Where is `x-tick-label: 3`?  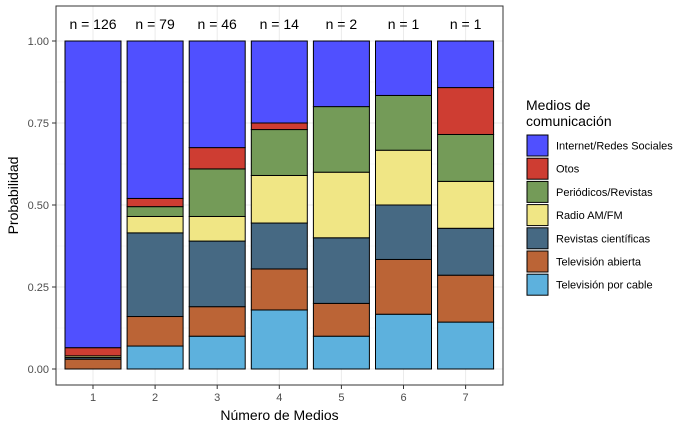
x-tick-label: 3 is located at coordinates (217, 398).